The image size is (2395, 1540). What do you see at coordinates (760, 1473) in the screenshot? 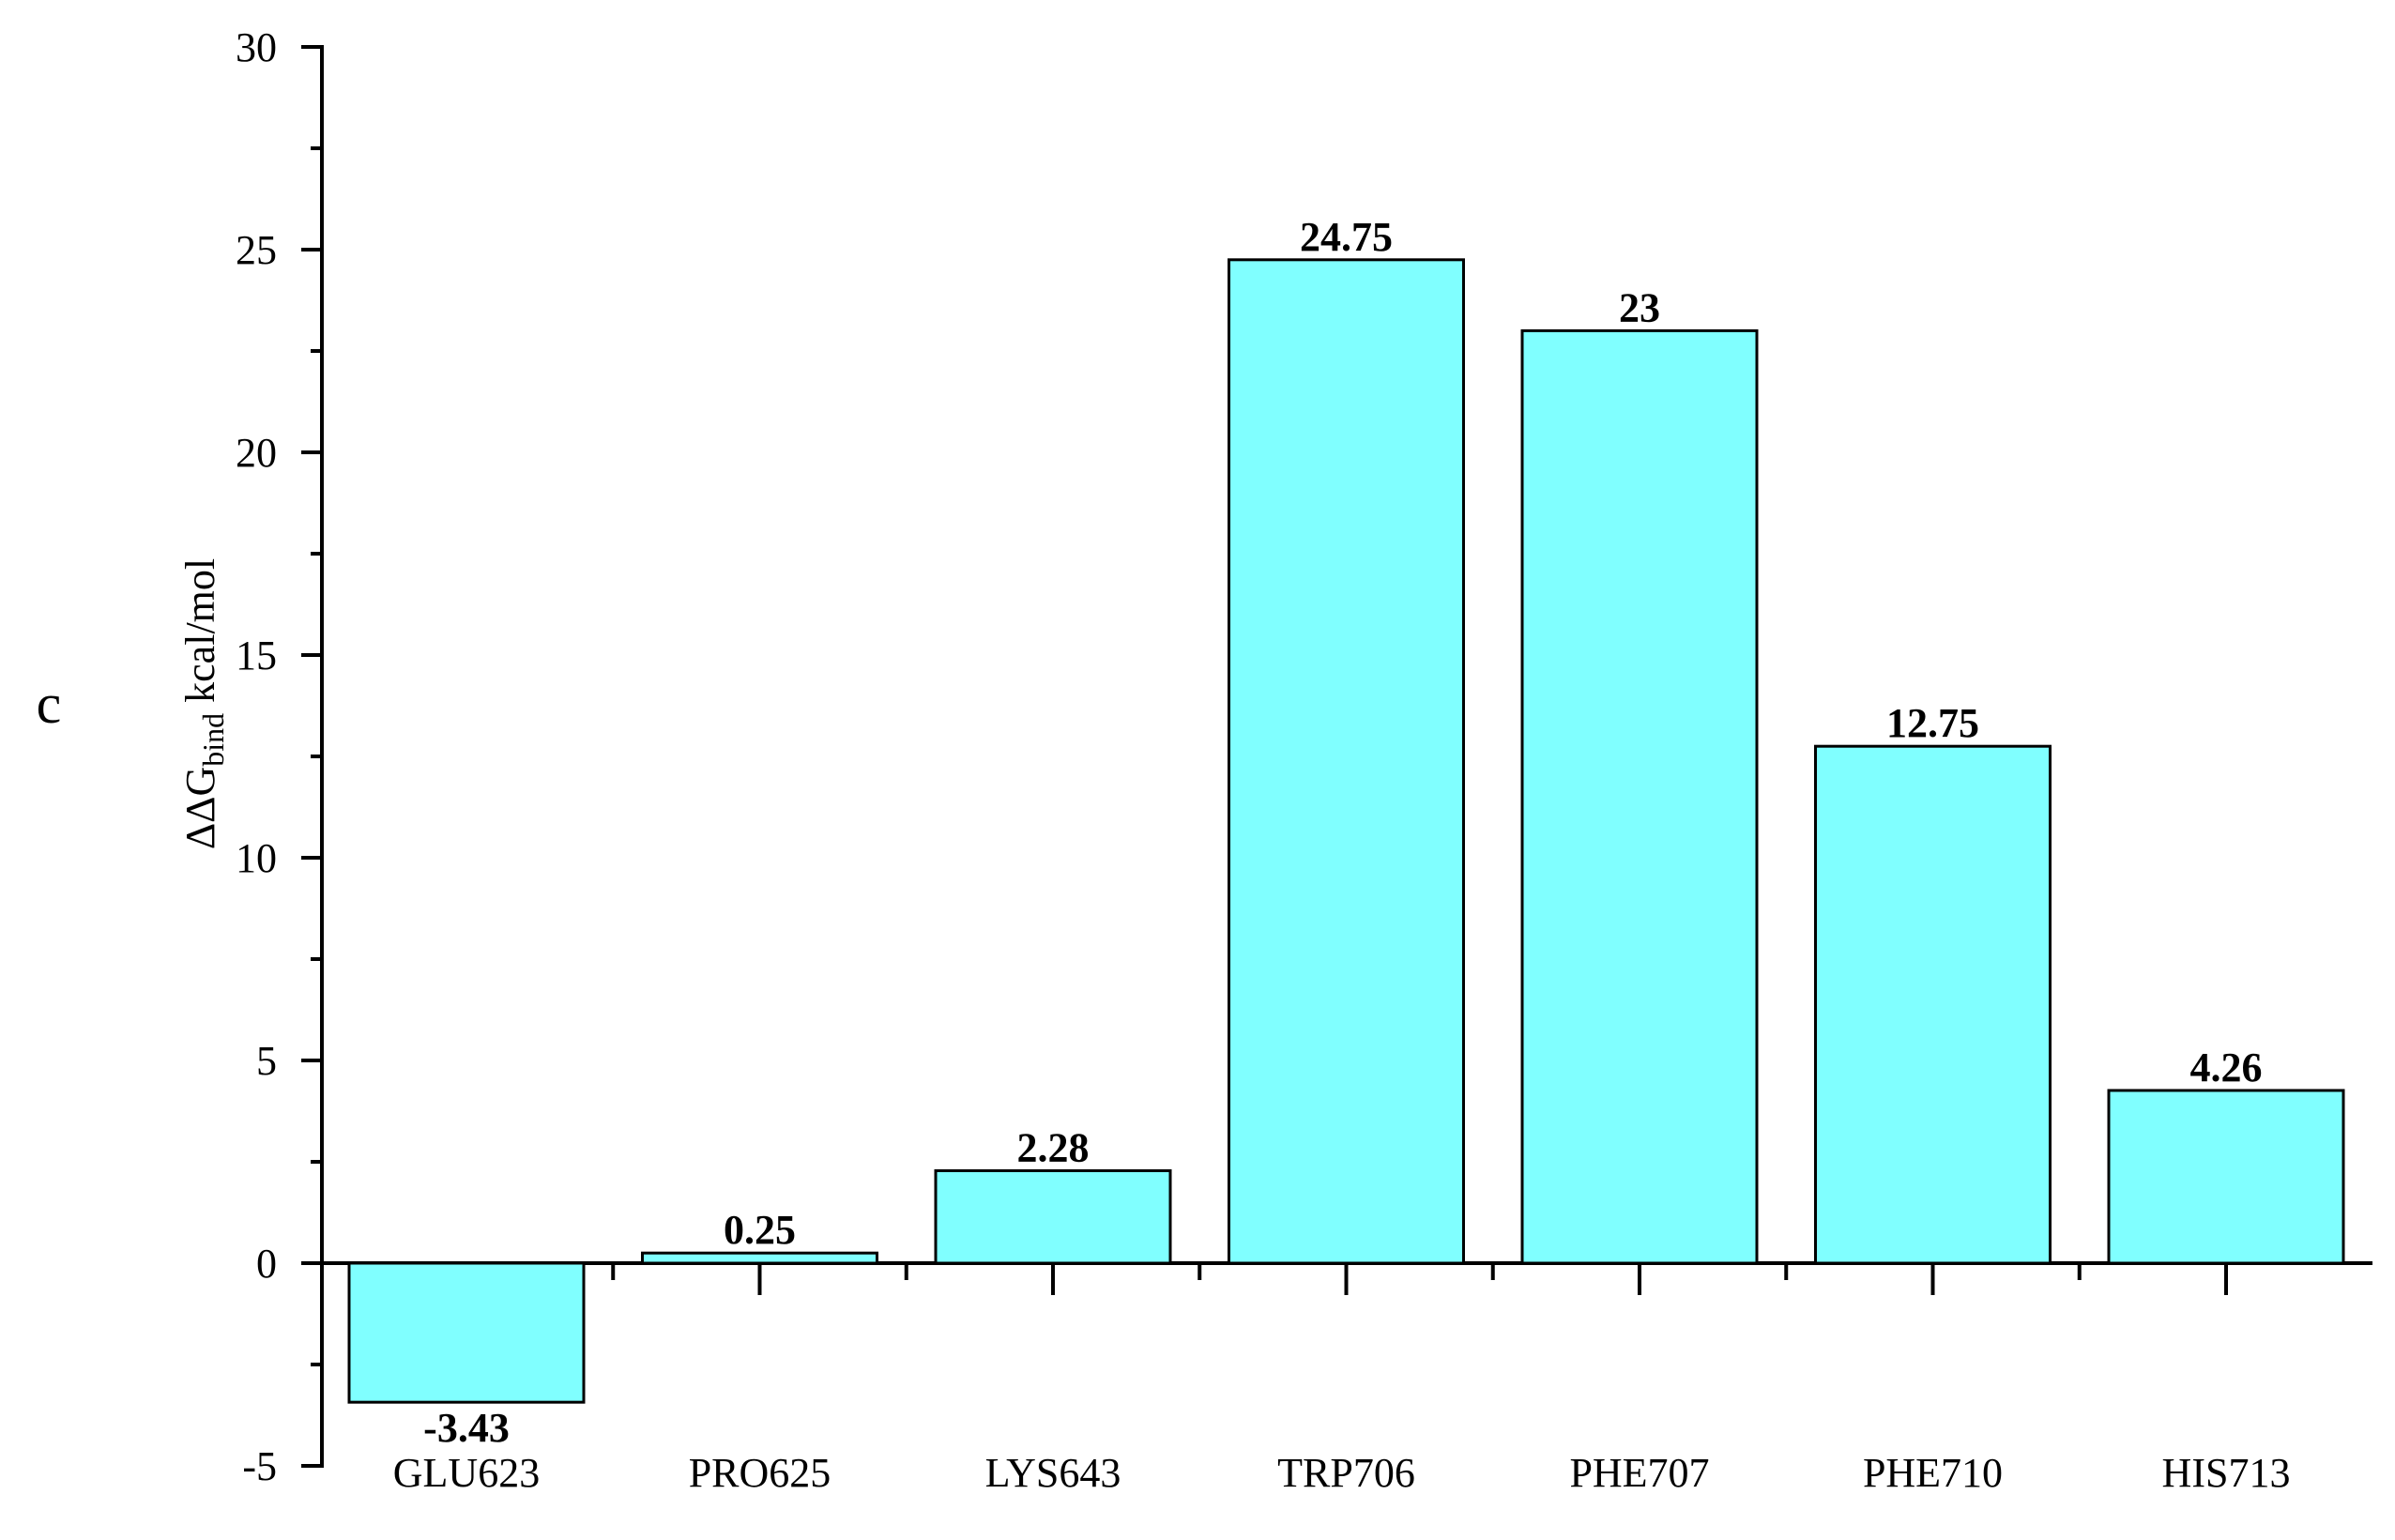
I see `x-category-label: PRO625` at bounding box center [760, 1473].